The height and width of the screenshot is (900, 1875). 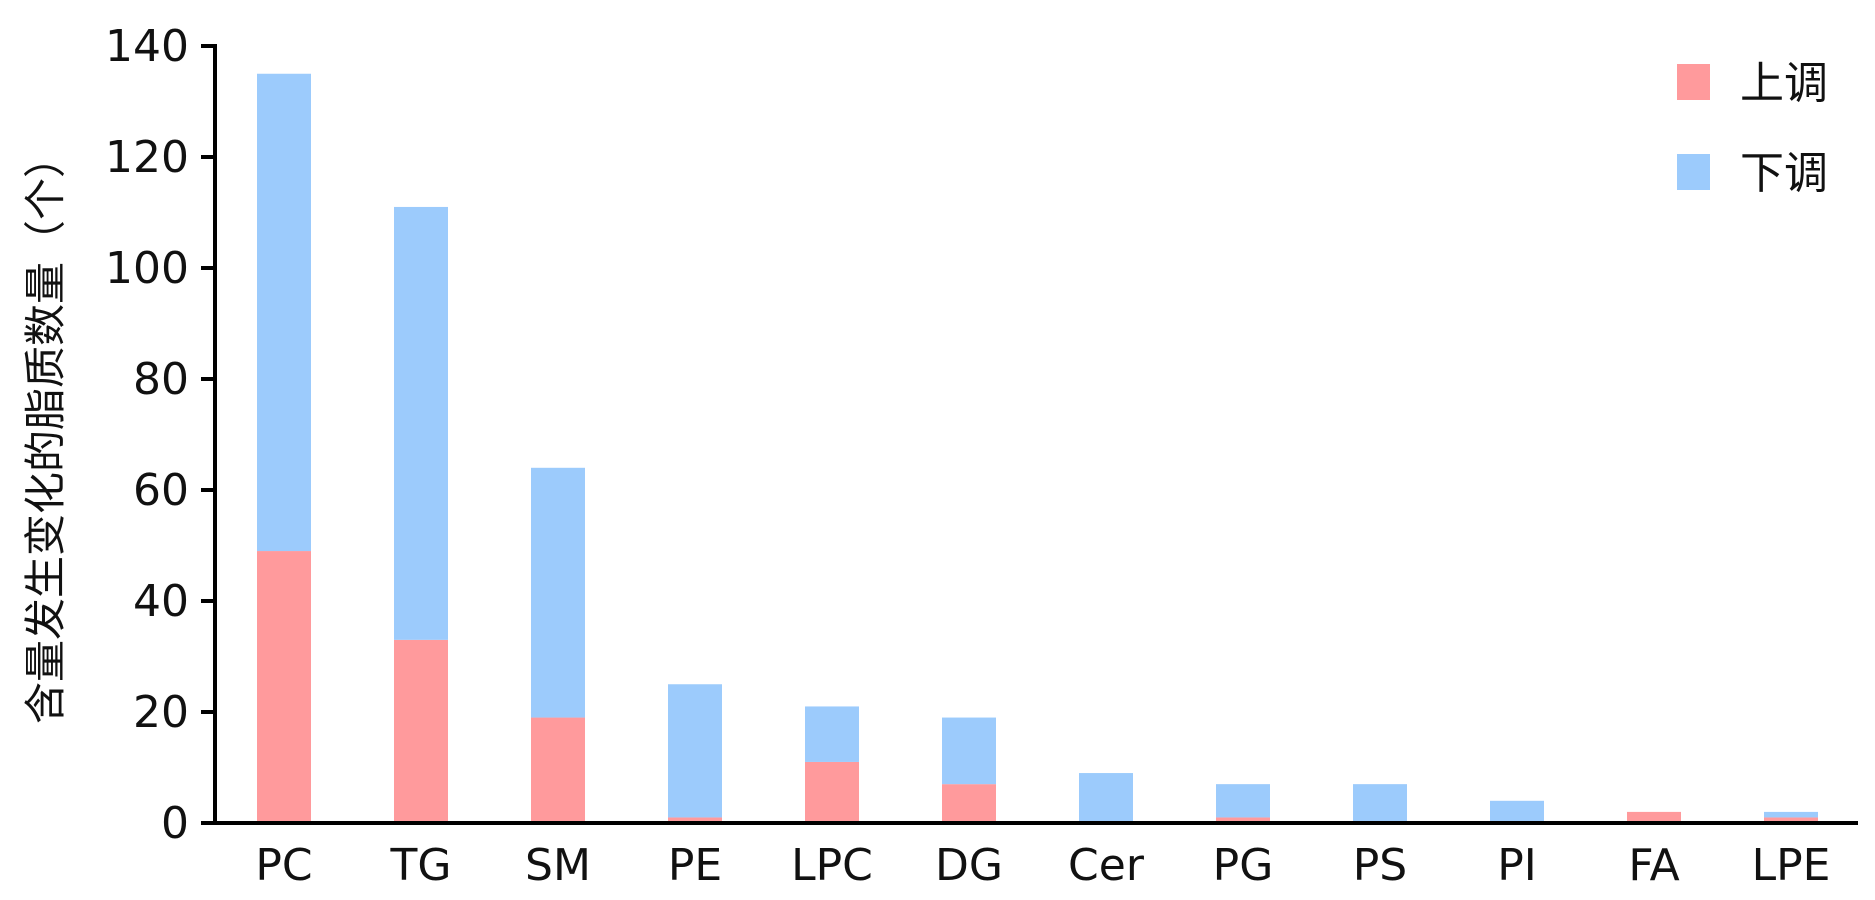 What do you see at coordinates (421, 731) in the screenshot?
I see `bar-tg-up` at bounding box center [421, 731].